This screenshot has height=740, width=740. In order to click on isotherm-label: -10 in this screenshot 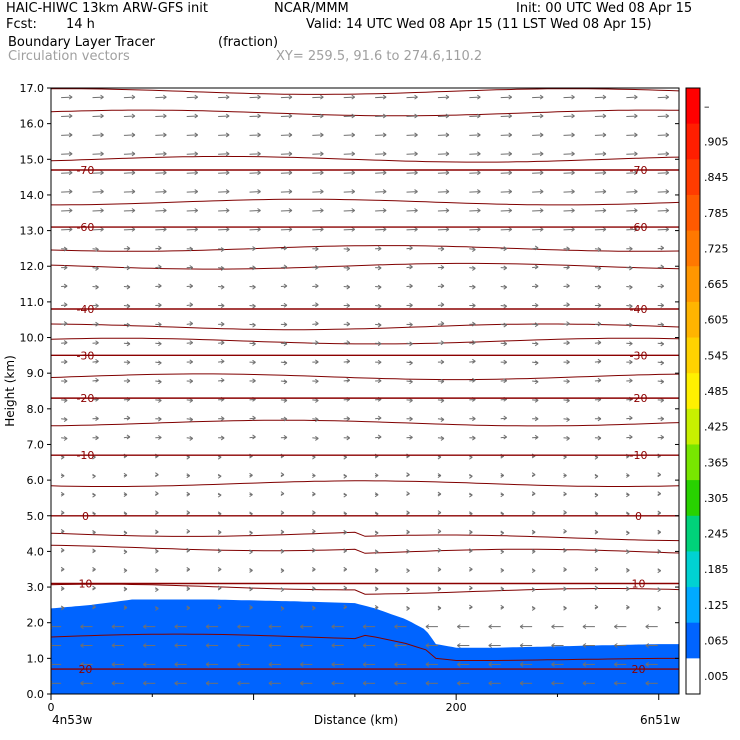, I will do `click(85, 455)`.